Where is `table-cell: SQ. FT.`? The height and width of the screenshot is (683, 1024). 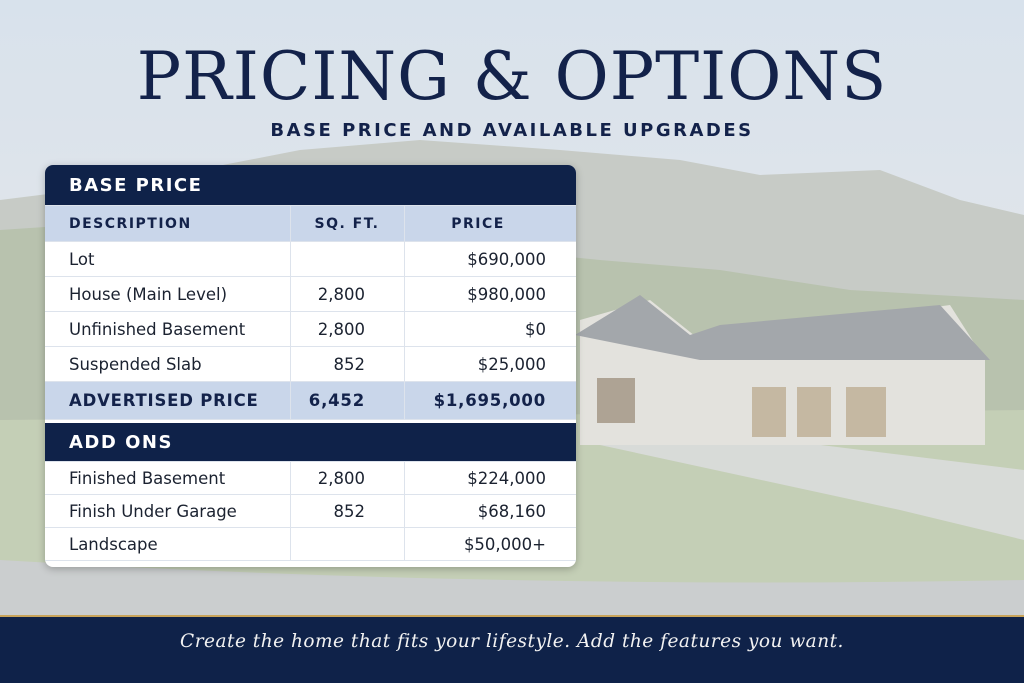 table-cell: SQ. FT. is located at coordinates (347, 223).